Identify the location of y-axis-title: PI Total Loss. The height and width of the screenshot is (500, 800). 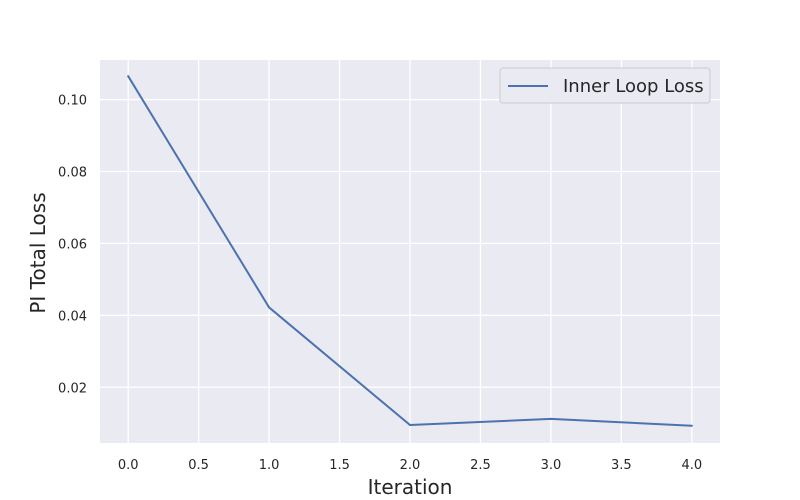
(38, 252).